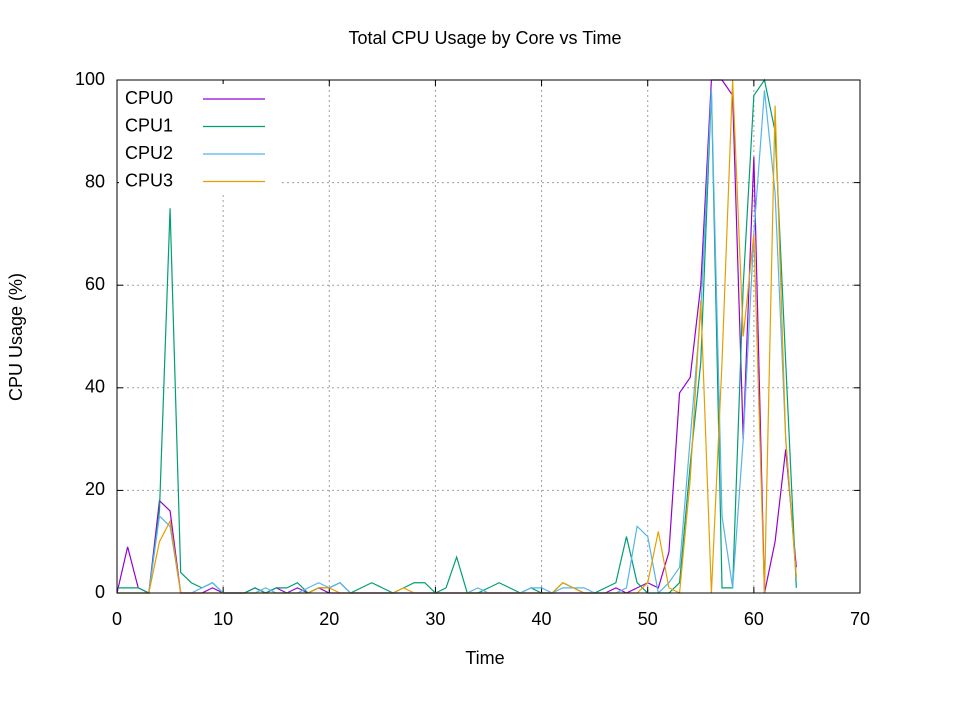 This screenshot has width=960, height=702. What do you see at coordinates (117, 619) in the screenshot?
I see `x-tick-label: 0` at bounding box center [117, 619].